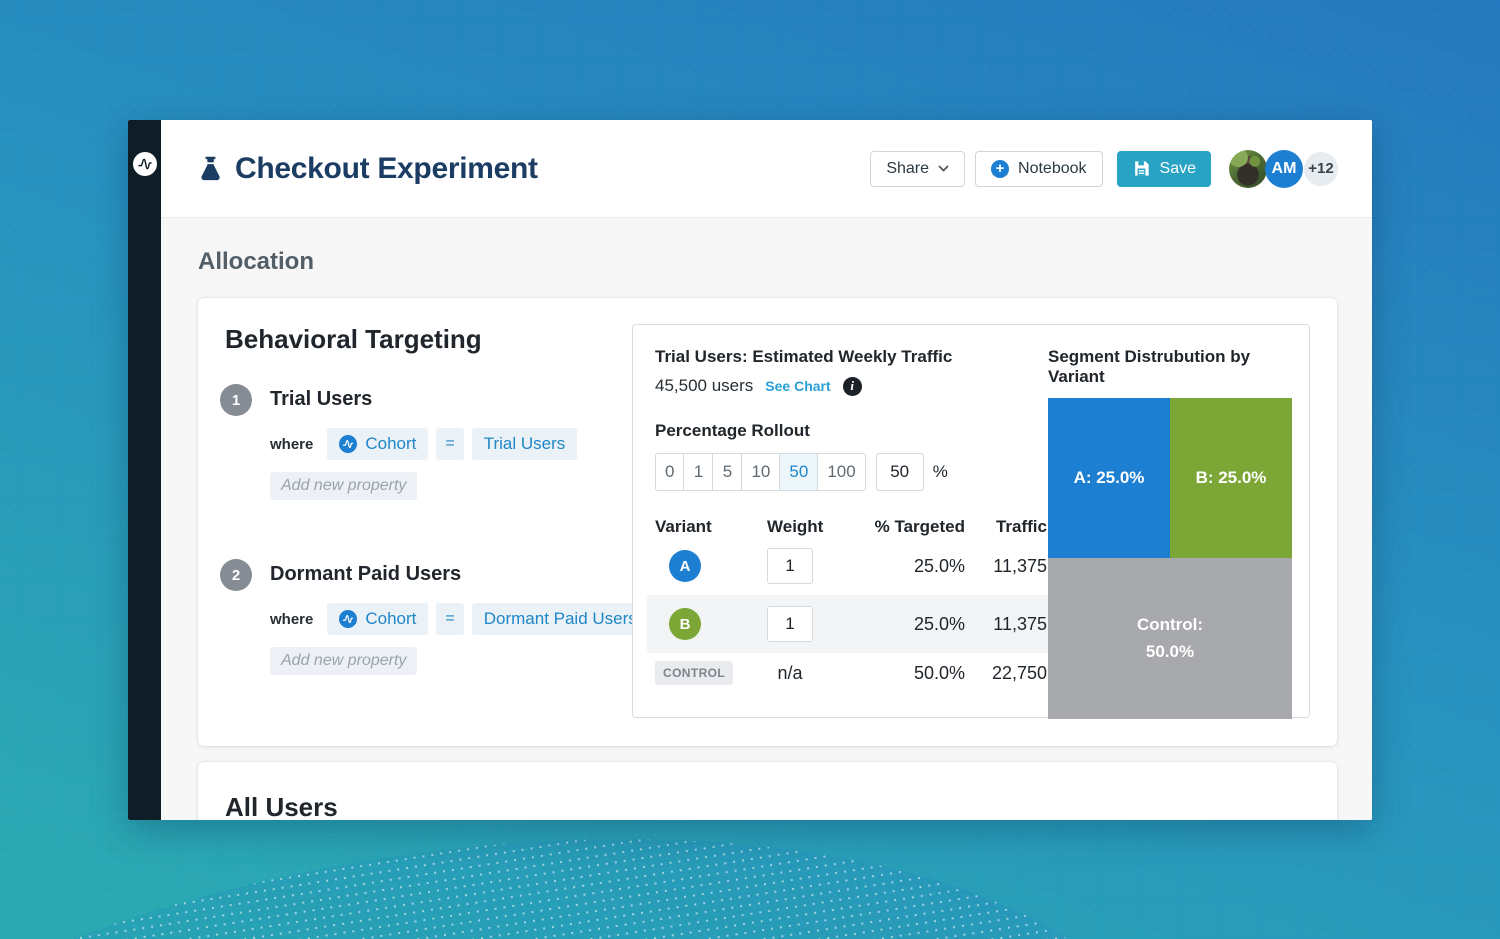  What do you see at coordinates (1141, 168) in the screenshot?
I see `save-icon` at bounding box center [1141, 168].